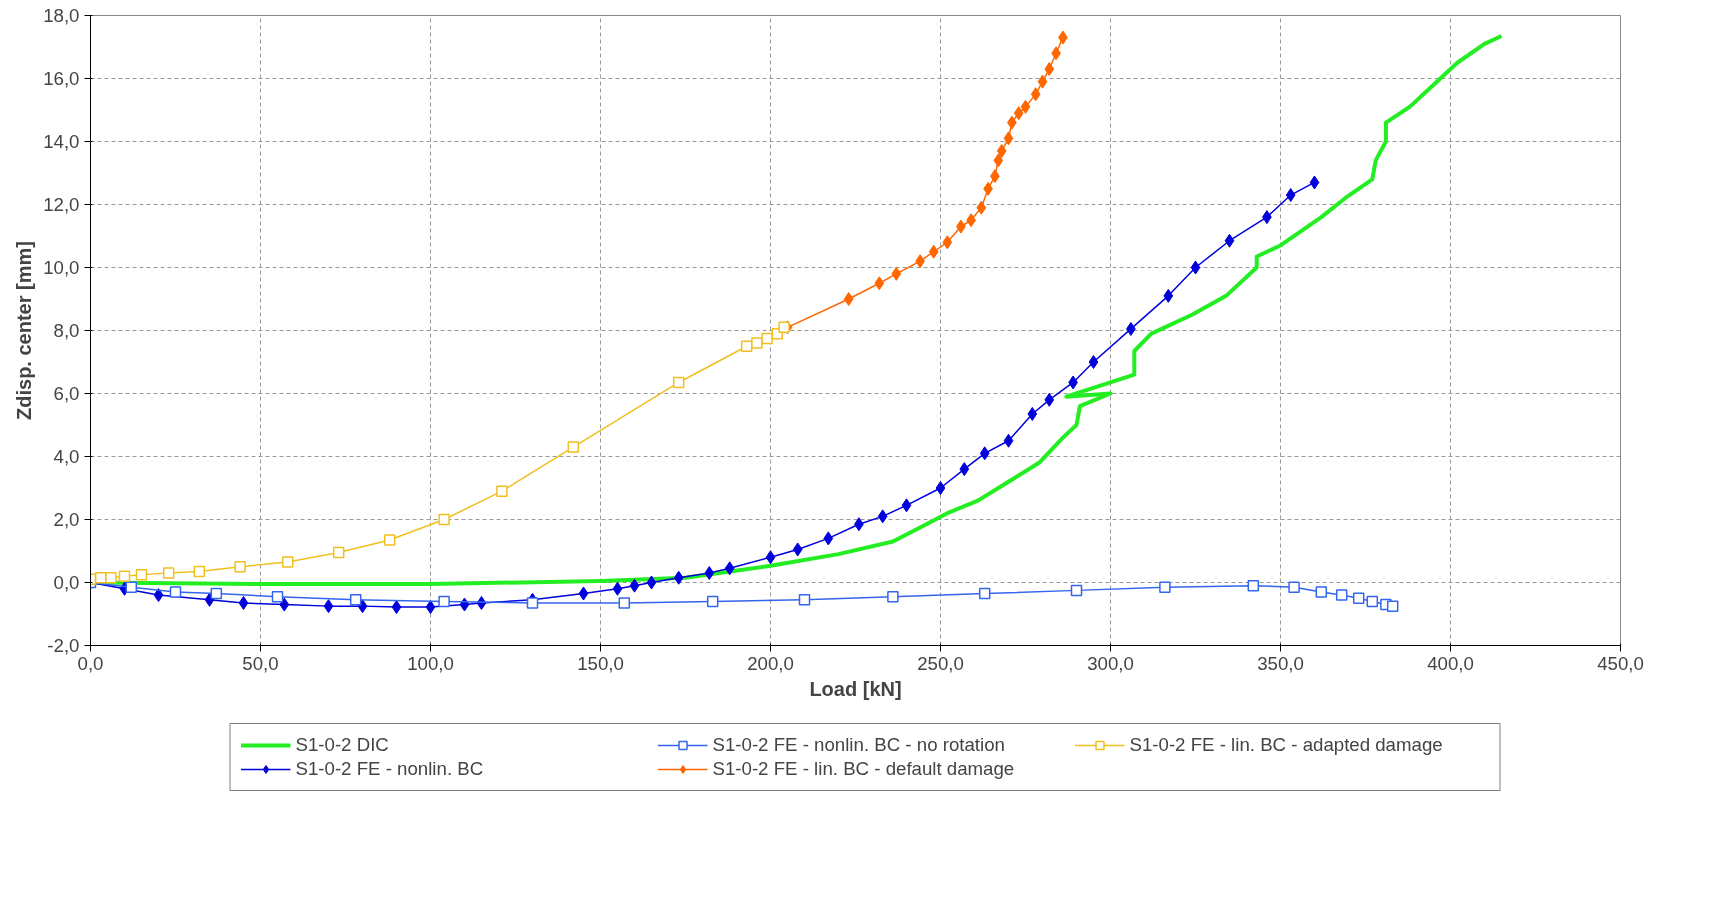 This screenshot has height=912, width=1709. I want to click on x-tick-label: 100,0, so click(430, 663).